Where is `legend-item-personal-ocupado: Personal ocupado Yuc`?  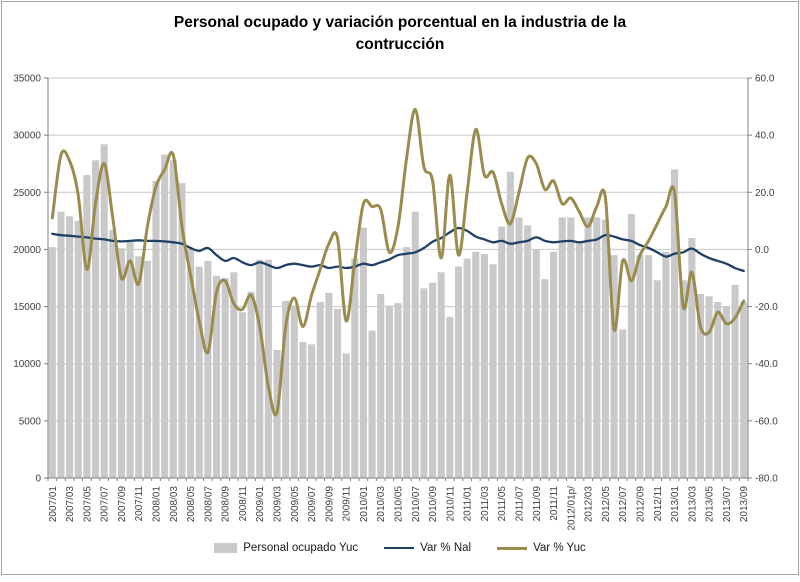
legend-item-personal-ocupado: Personal ocupado Yuc is located at coordinates (286, 548).